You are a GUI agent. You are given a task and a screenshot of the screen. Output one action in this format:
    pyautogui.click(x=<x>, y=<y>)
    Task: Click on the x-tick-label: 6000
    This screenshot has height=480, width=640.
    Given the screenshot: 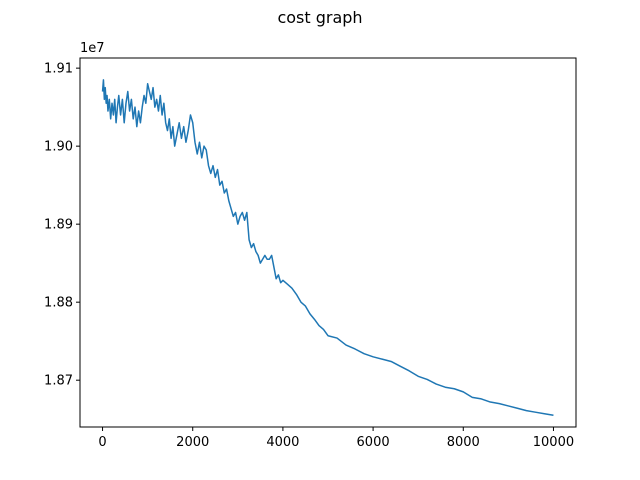 What is the action you would take?
    pyautogui.click(x=373, y=442)
    